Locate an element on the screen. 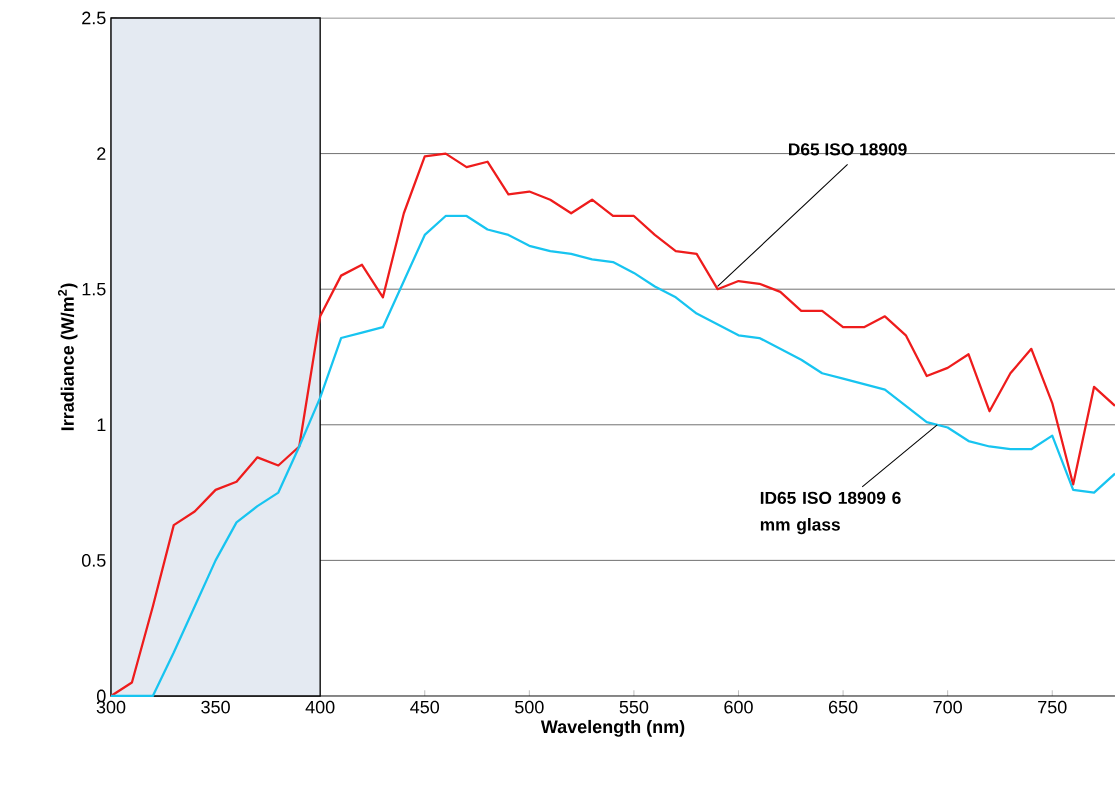  x-tick-label: 600 is located at coordinates (738, 707).